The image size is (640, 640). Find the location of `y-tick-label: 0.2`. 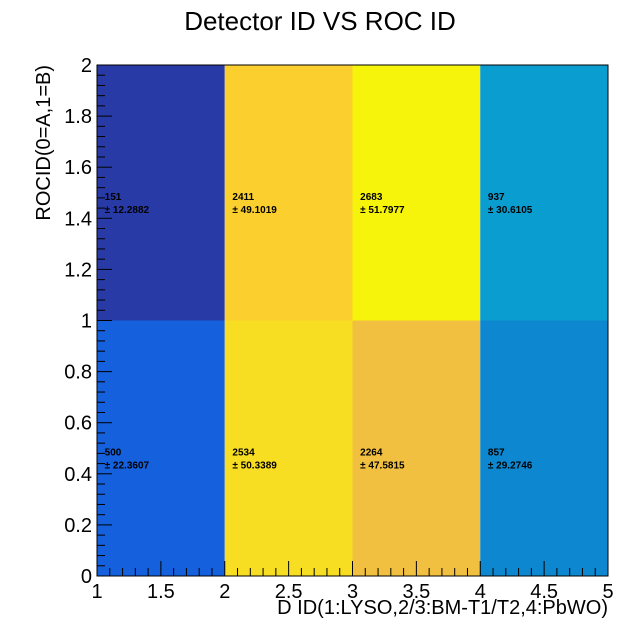

y-tick-label: 0.2 is located at coordinates (78, 526).